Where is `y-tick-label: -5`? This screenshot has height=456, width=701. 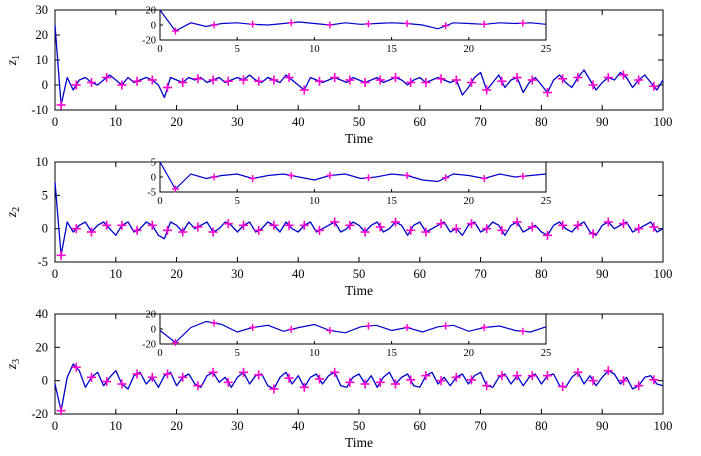
y-tick-label: -5 is located at coordinates (43, 262).